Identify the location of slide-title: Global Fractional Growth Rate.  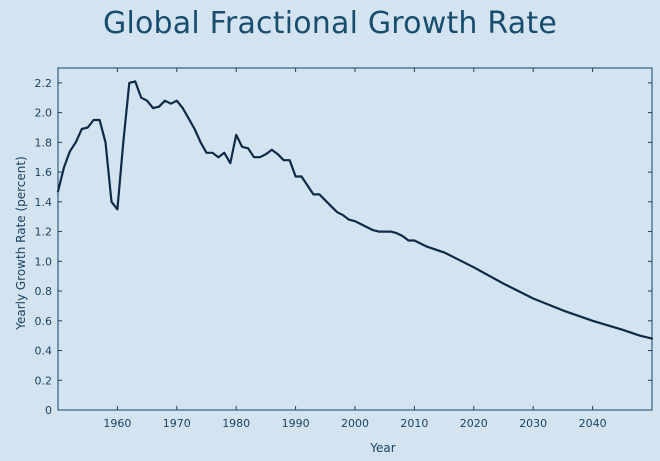
(330, 23).